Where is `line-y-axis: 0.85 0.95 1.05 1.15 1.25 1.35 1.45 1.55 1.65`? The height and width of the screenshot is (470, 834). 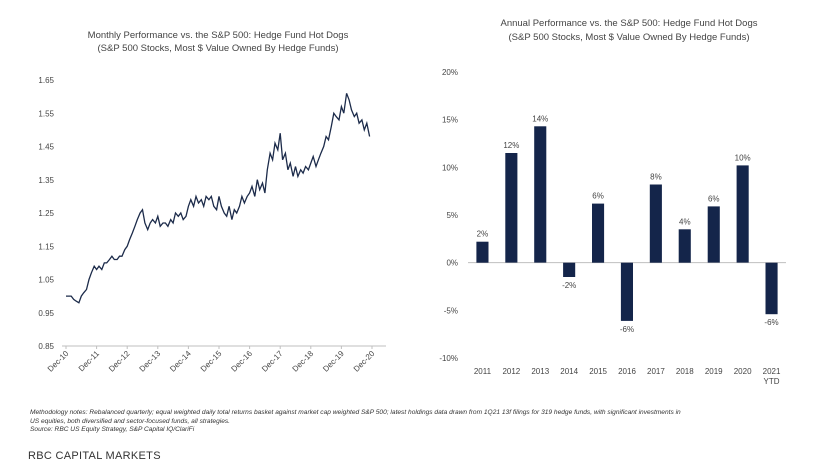
line-y-axis: 0.85 0.95 1.05 1.15 1.25 1.35 1.45 1.55 1.65 is located at coordinates (46, 213).